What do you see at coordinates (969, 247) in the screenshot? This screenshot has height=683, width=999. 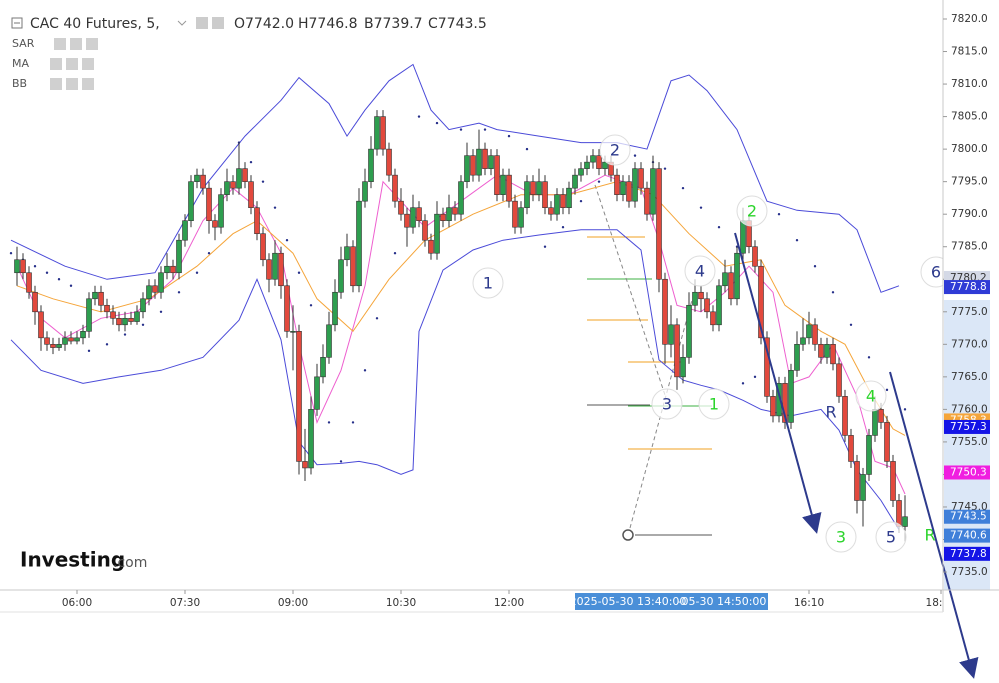 I see `y-tick-label: 7785.0` at bounding box center [969, 247].